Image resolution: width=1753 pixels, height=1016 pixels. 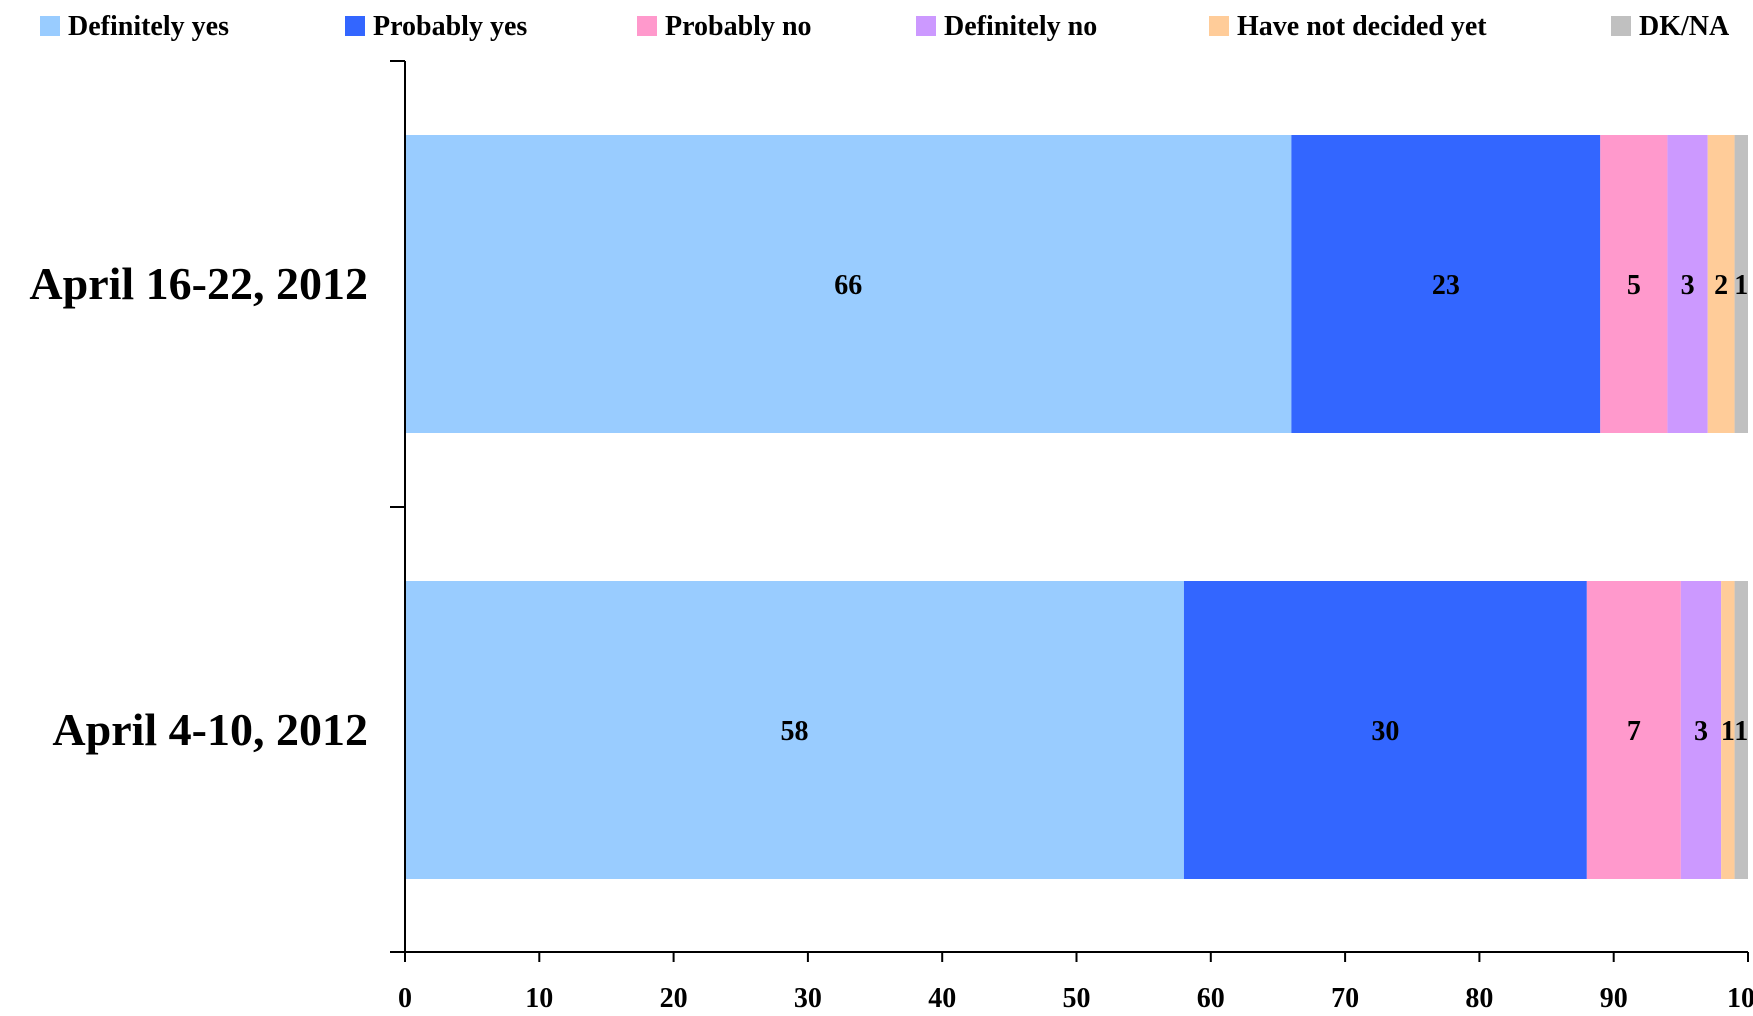 I want to click on legend-item-probably-no: Probably no, so click(x=724, y=26).